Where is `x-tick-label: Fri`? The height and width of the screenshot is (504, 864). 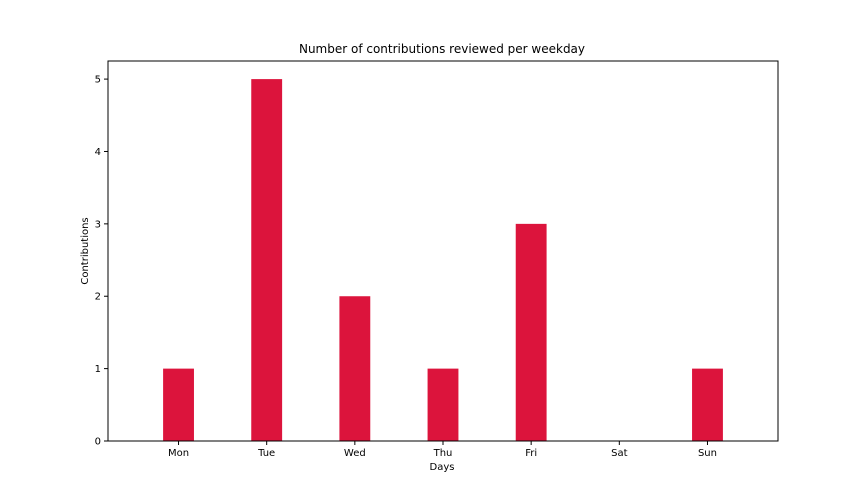
x-tick-label: Fri is located at coordinates (531, 453).